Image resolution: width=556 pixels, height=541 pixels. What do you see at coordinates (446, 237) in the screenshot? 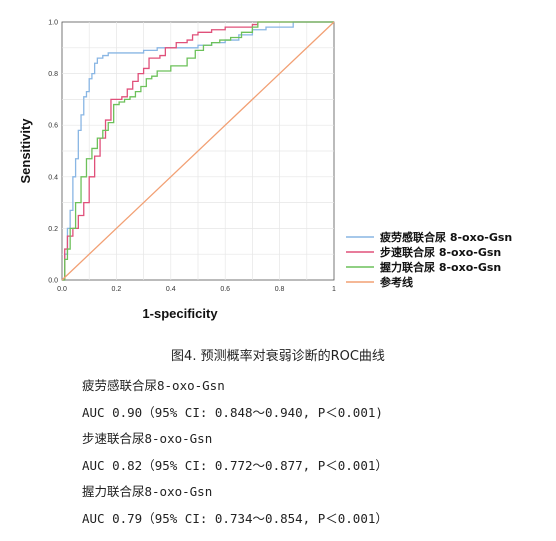
I see `legend-label: 疲劳感联合尿 8-oxo-Gsn` at bounding box center [446, 237].